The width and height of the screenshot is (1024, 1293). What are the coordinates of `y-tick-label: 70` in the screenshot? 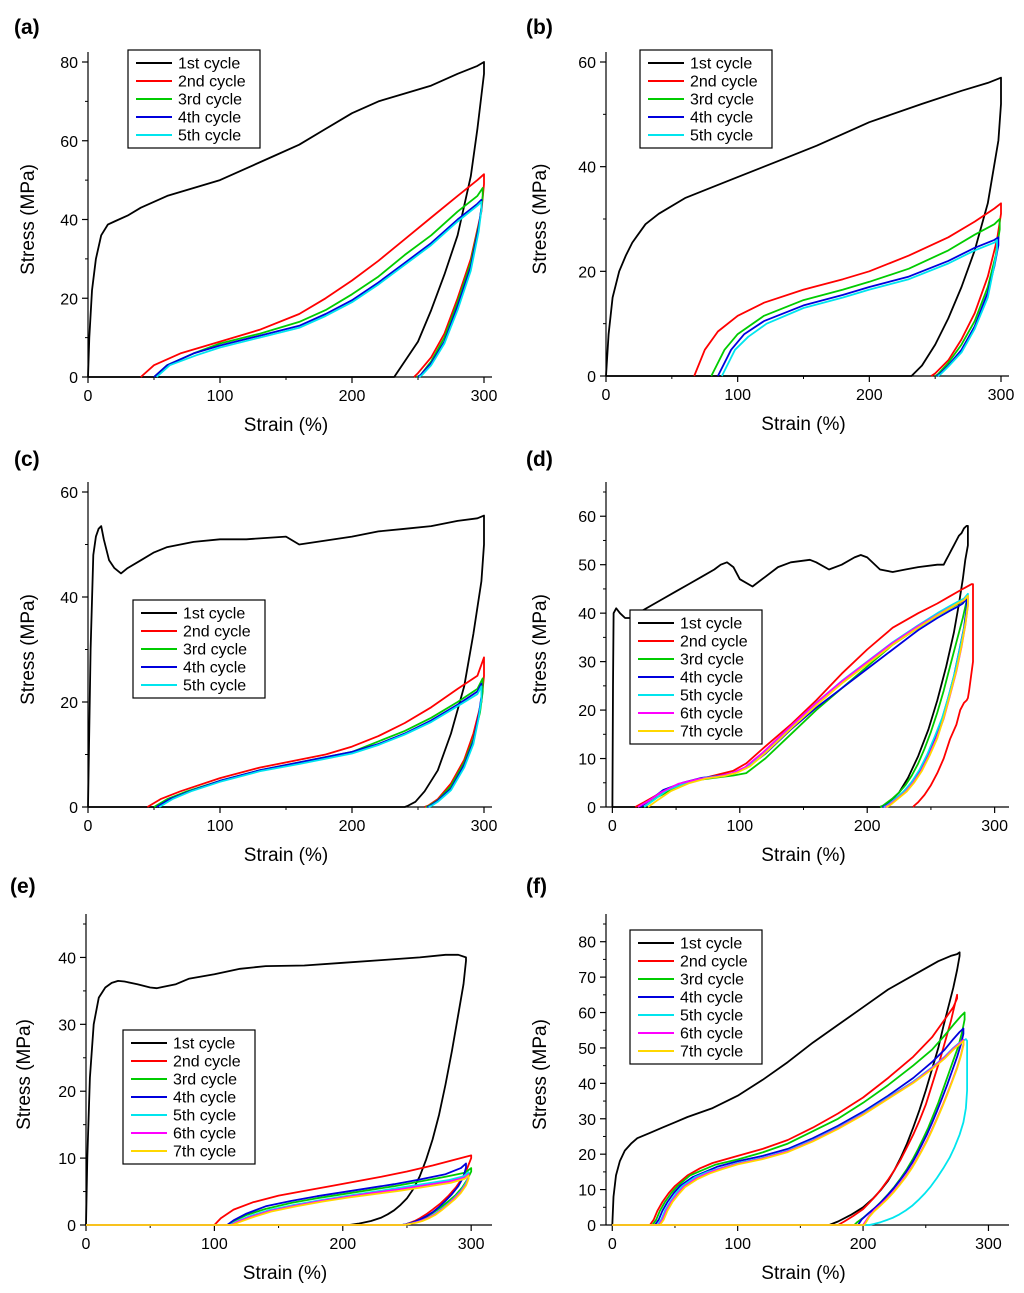 It's located at (587, 978).